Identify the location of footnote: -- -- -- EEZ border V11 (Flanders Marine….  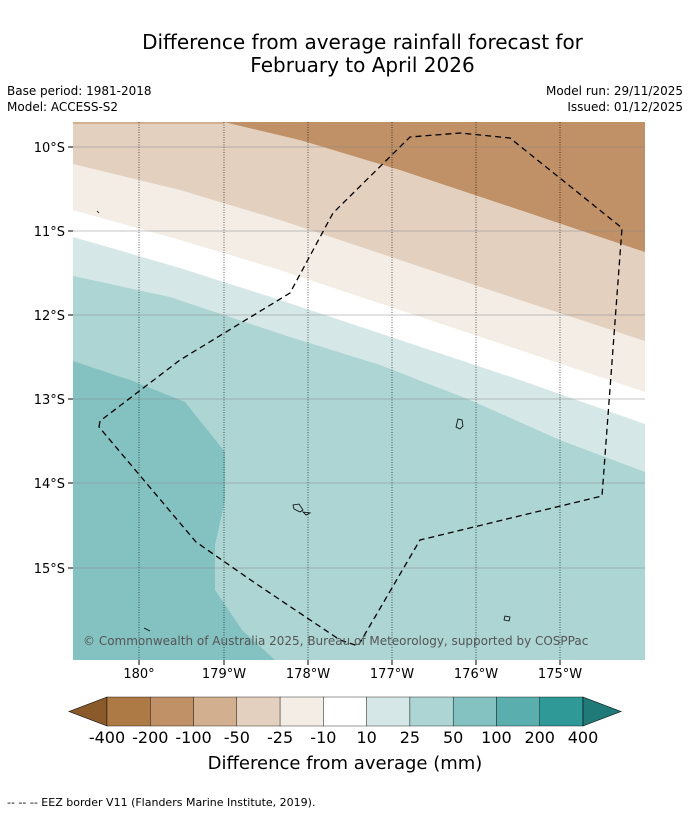
(161, 802).